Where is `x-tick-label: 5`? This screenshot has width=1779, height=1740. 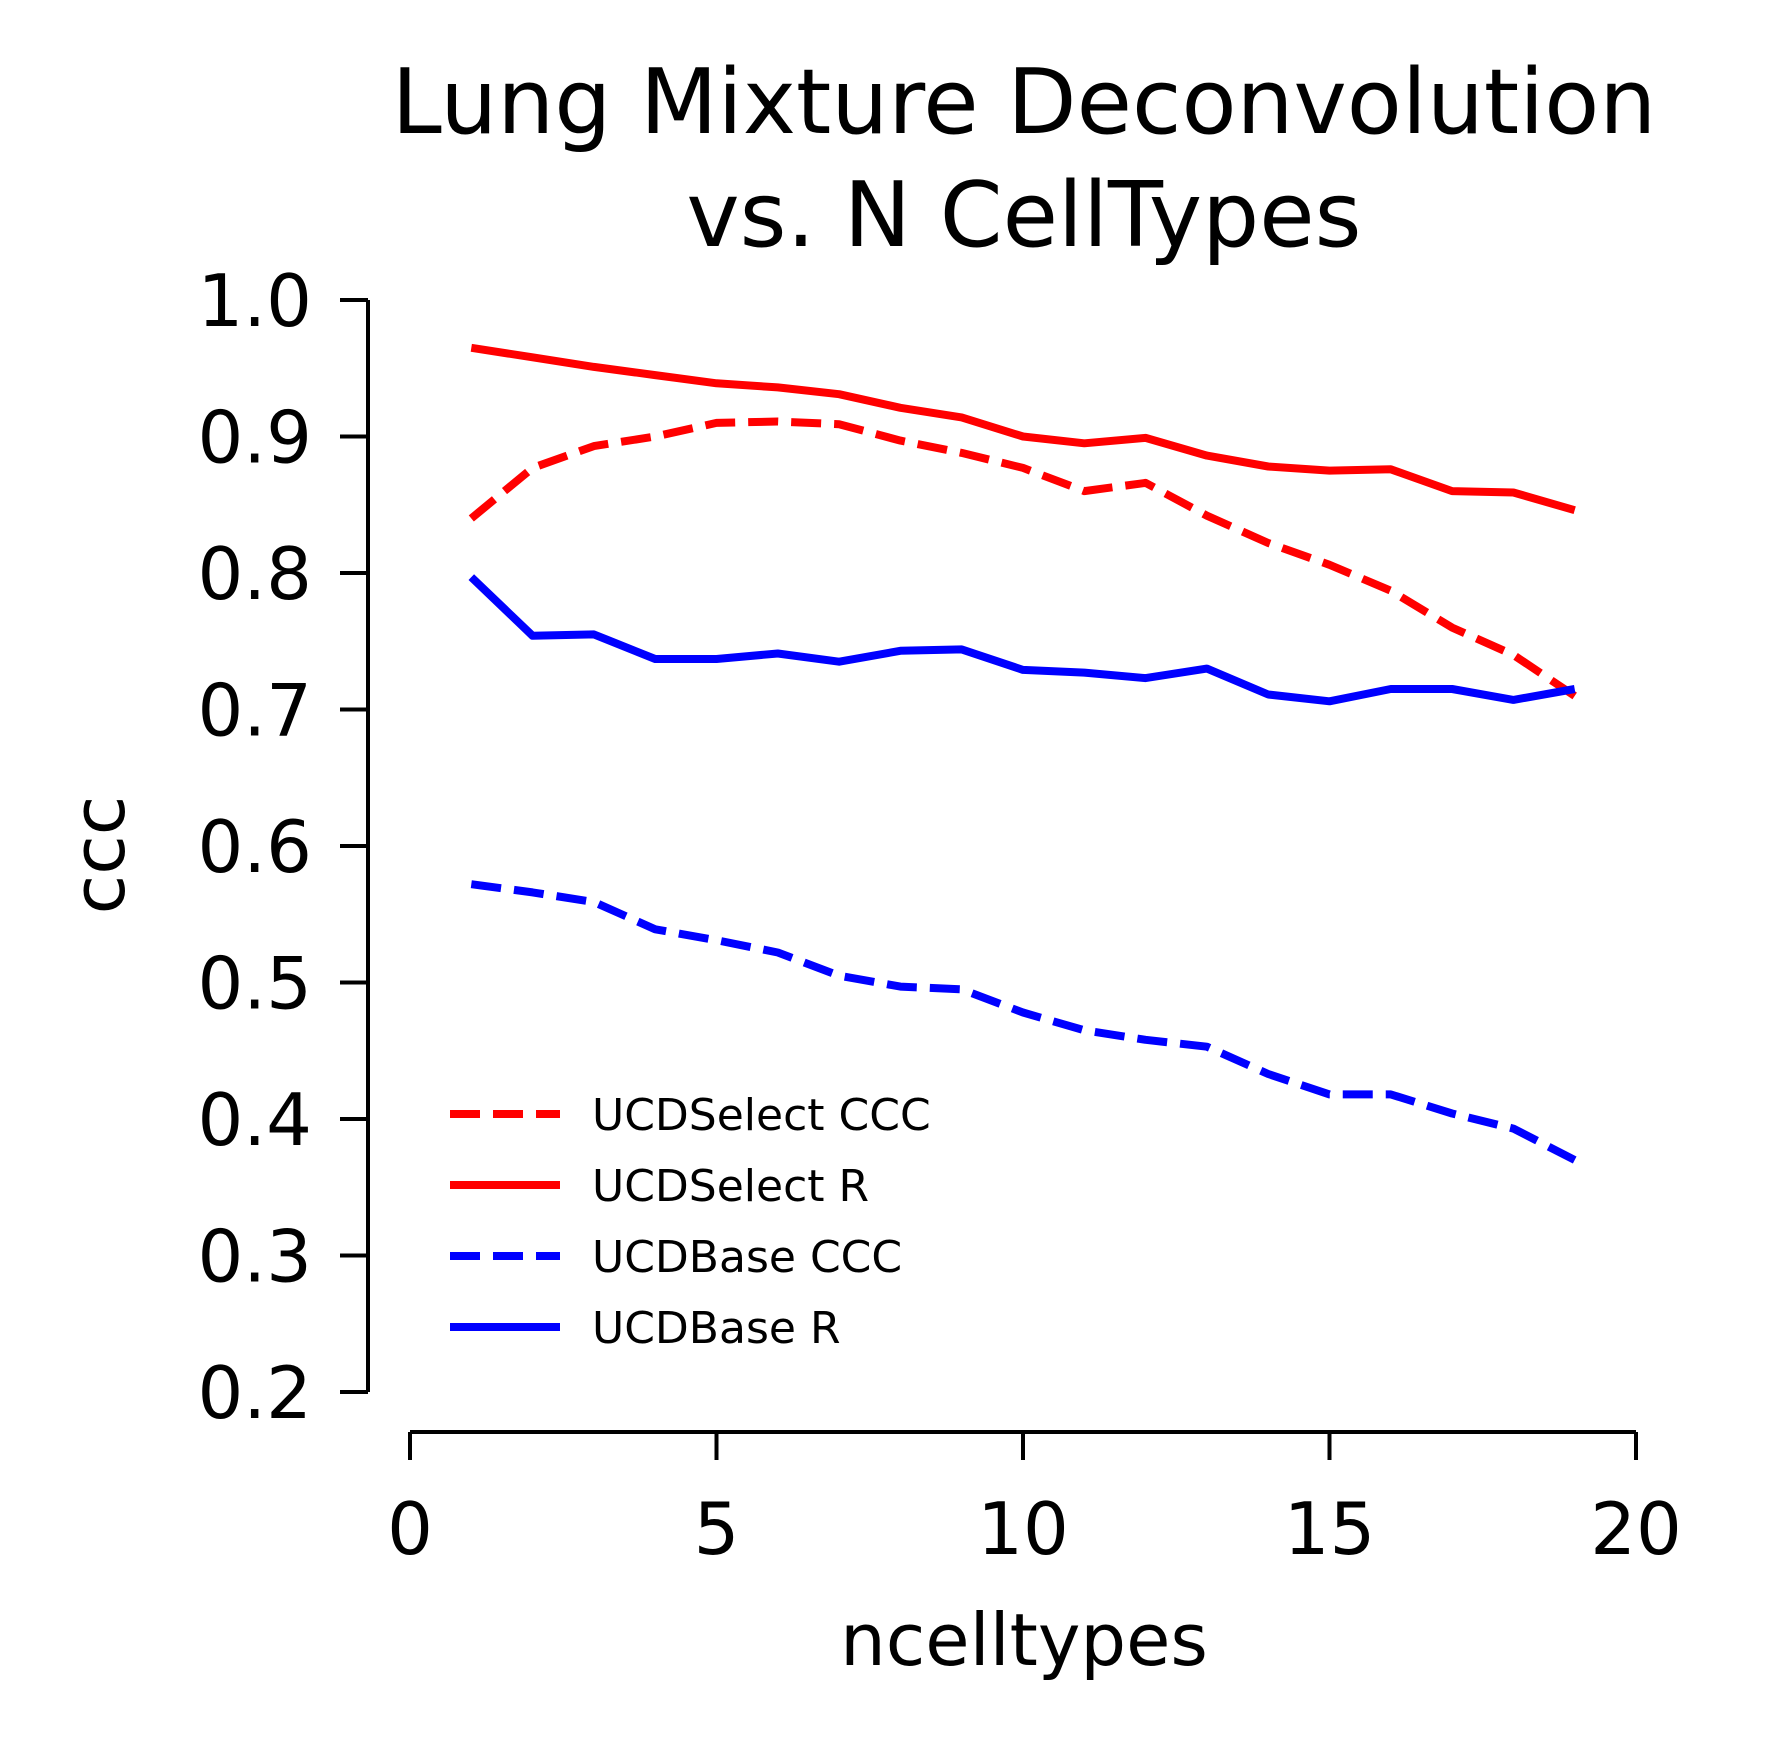 x-tick-label: 5 is located at coordinates (717, 1529).